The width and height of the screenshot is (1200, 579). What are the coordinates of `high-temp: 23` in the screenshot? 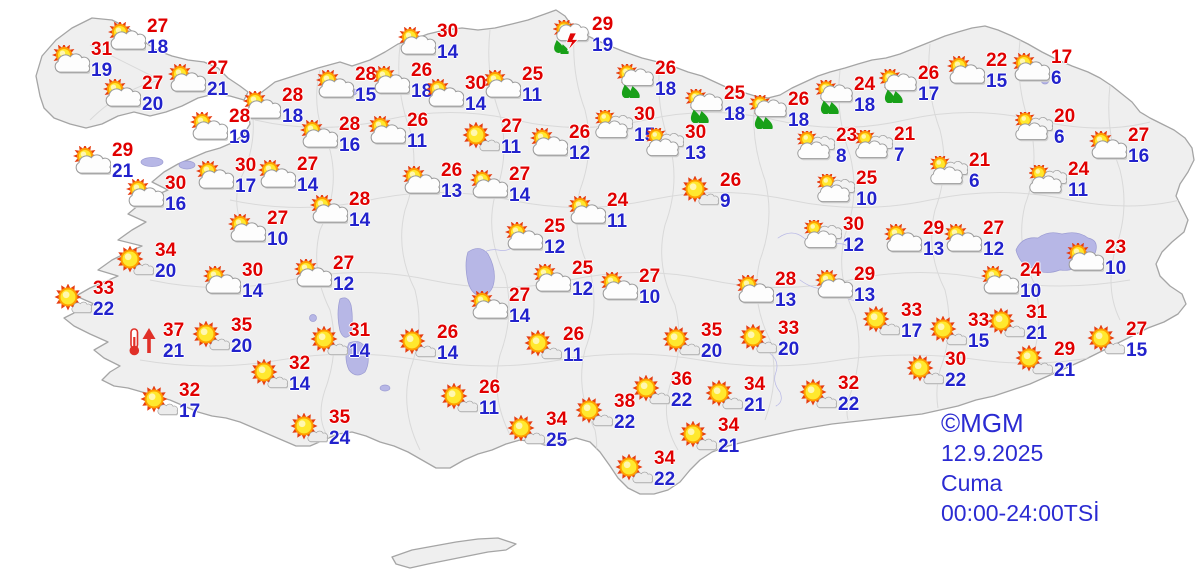 It's located at (1116, 247).